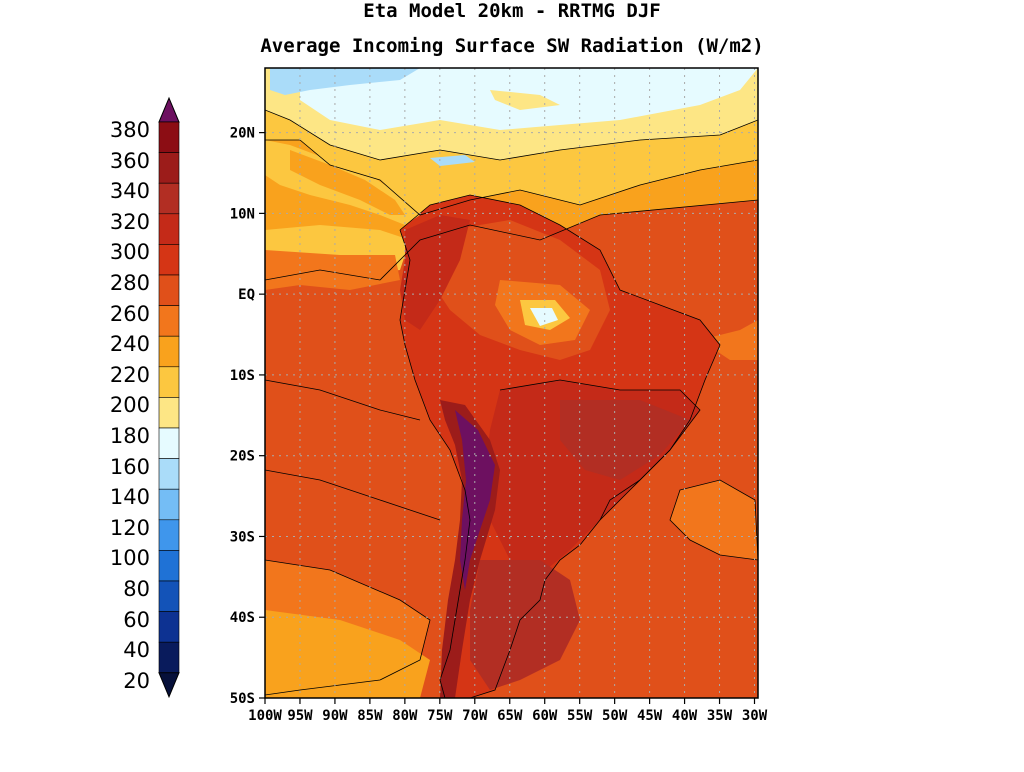  I want to click on lon-label: 50W, so click(615, 716).